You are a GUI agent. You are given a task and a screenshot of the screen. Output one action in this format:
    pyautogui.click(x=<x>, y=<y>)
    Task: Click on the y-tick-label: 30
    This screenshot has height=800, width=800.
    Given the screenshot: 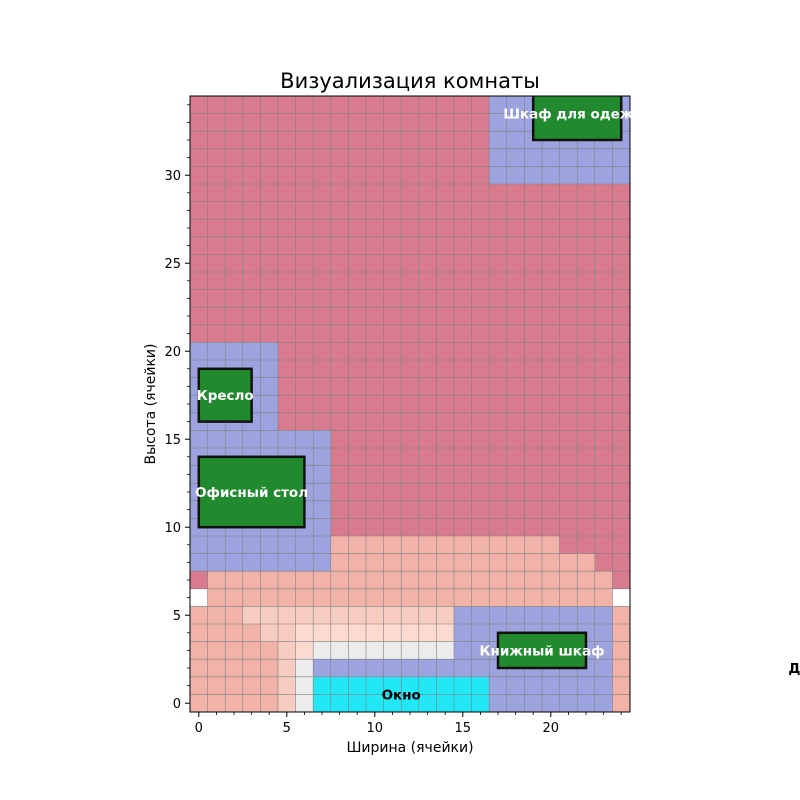 What is the action you would take?
    pyautogui.click(x=172, y=176)
    